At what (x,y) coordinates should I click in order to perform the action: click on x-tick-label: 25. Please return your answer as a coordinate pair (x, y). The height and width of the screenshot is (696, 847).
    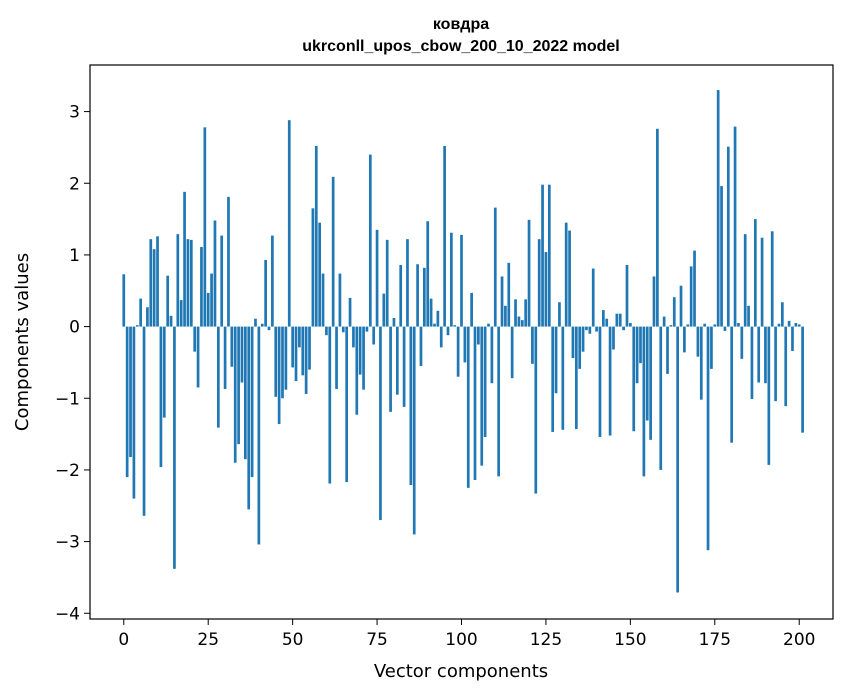
    Looking at the image, I should click on (208, 640).